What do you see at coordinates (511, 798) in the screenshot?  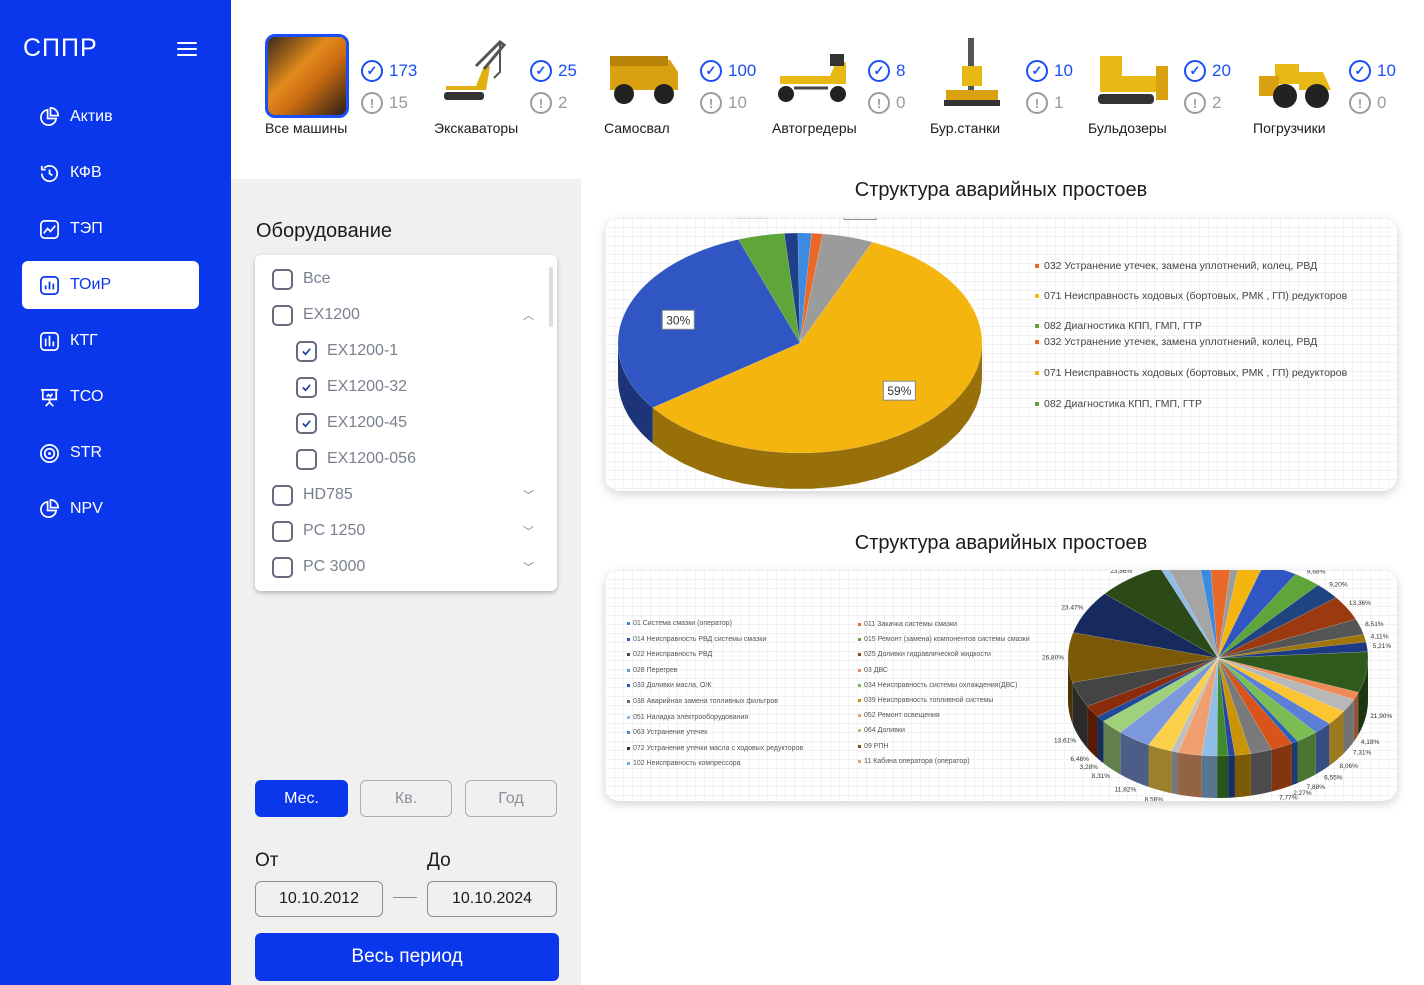 I see `period-year-button: Год` at bounding box center [511, 798].